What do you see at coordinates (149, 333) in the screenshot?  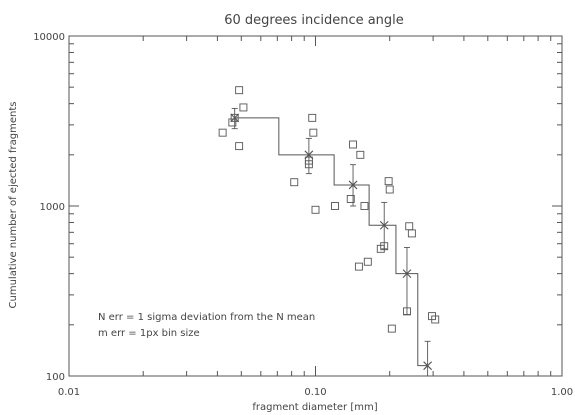 I see `annotation-m-err: m err = 1px bin size` at bounding box center [149, 333].